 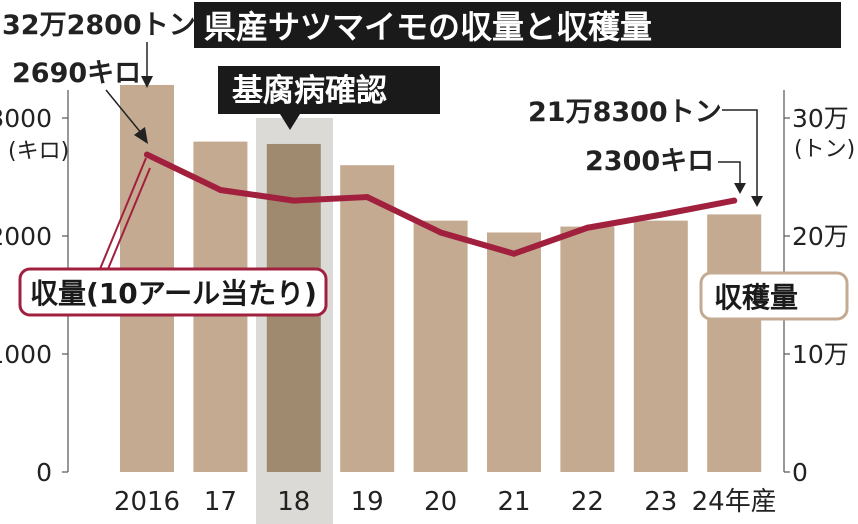 I want to click on highlight-pointer, so click(x=290, y=122).